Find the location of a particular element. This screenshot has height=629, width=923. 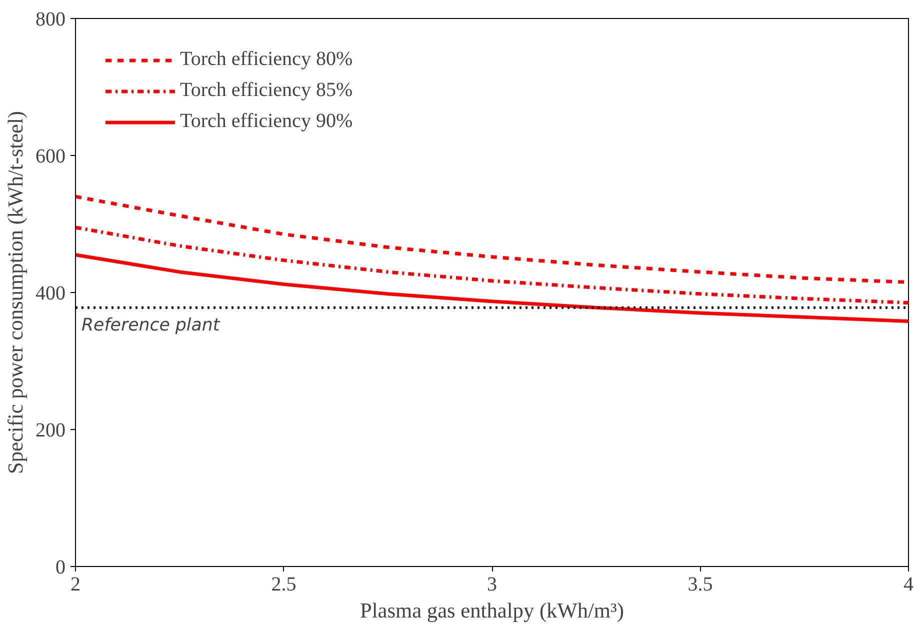

y-tick-label: 600 is located at coordinates (51, 157).